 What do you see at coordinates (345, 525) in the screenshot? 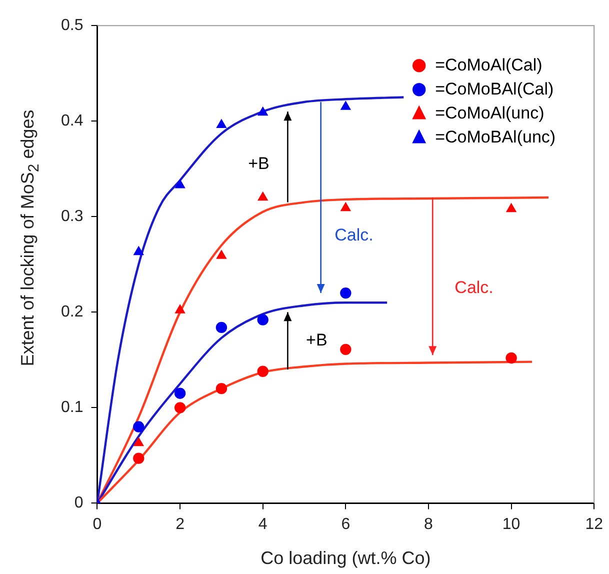
I see `x-tick-label: 6` at bounding box center [345, 525].